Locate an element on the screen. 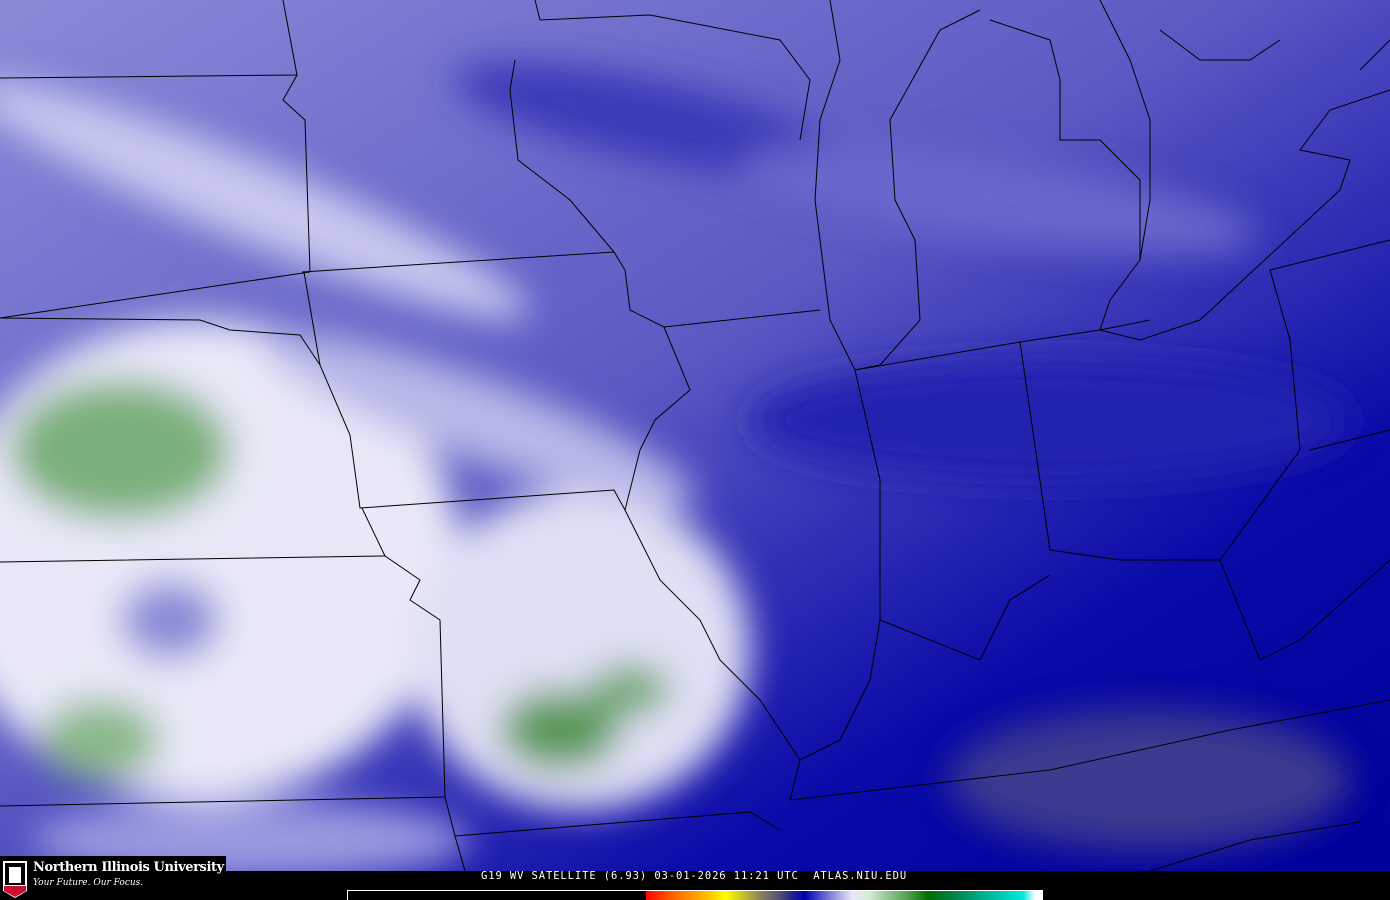  university-tagline: Your Future. Our Focus. is located at coordinates (88, 883).